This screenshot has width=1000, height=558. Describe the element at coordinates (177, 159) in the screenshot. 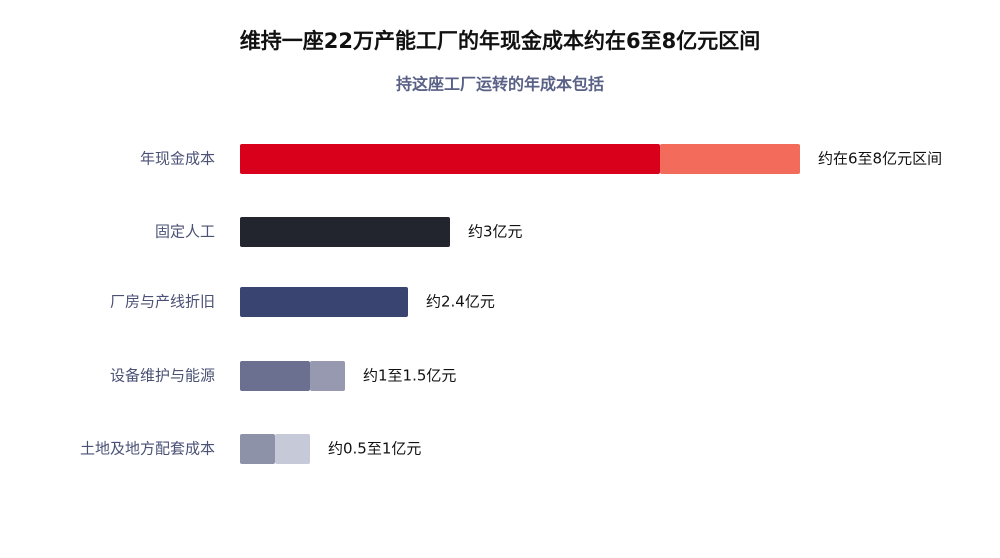

I see `category-label: 年现金成本` at that location.